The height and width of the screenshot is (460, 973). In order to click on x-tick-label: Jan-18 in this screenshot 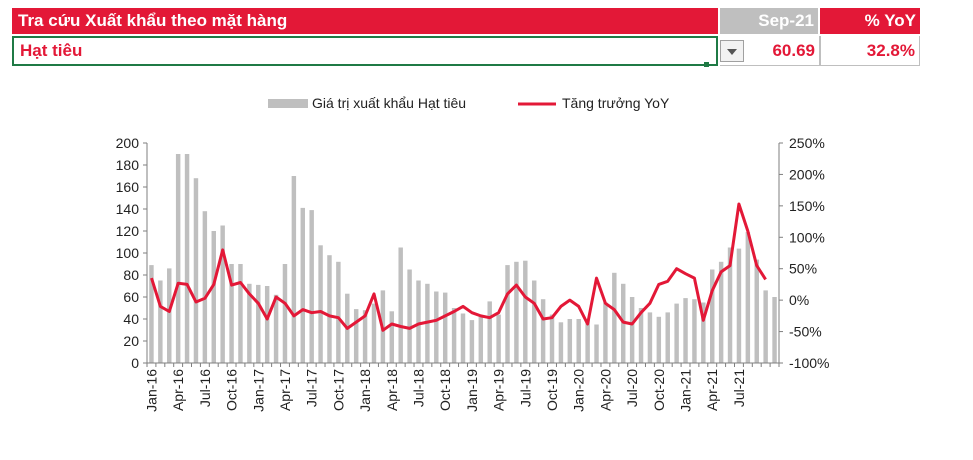, I will do `click(365, 390)`.